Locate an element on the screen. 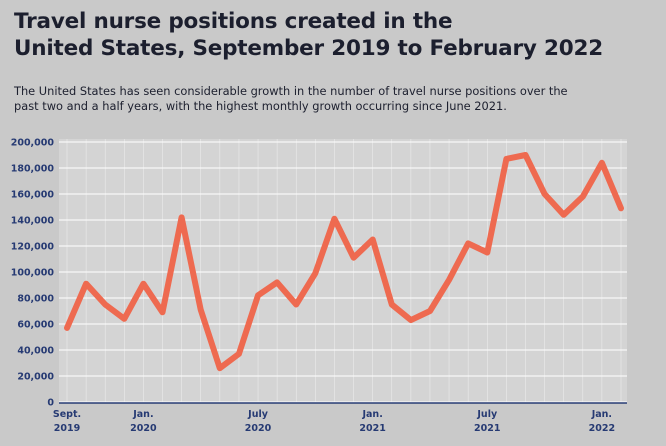 The image size is (666, 446). y-tick-label: 100,000 is located at coordinates (33, 273).